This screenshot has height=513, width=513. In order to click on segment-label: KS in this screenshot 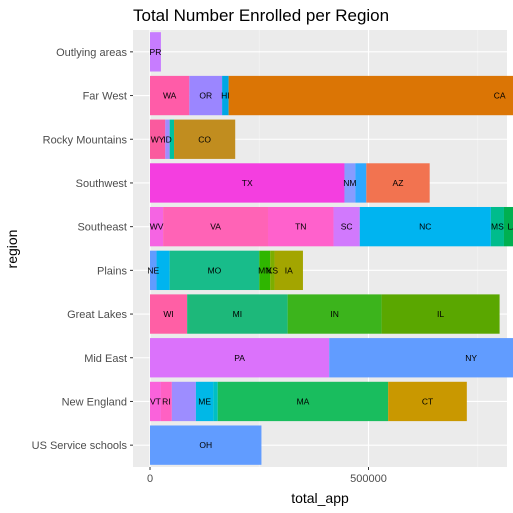, I will do `click(273, 270)`.